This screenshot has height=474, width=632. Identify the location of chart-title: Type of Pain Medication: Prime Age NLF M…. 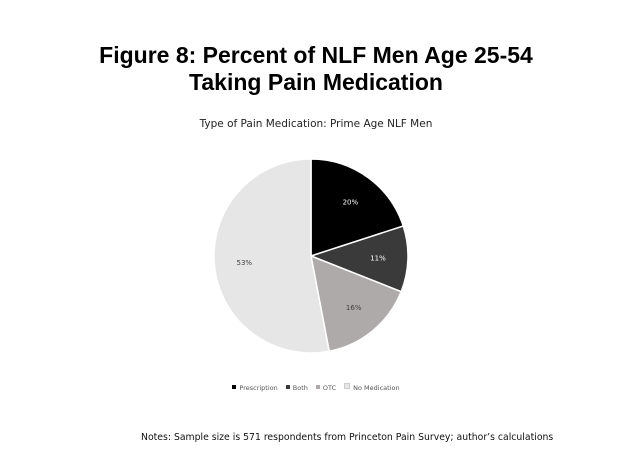
(316, 124).